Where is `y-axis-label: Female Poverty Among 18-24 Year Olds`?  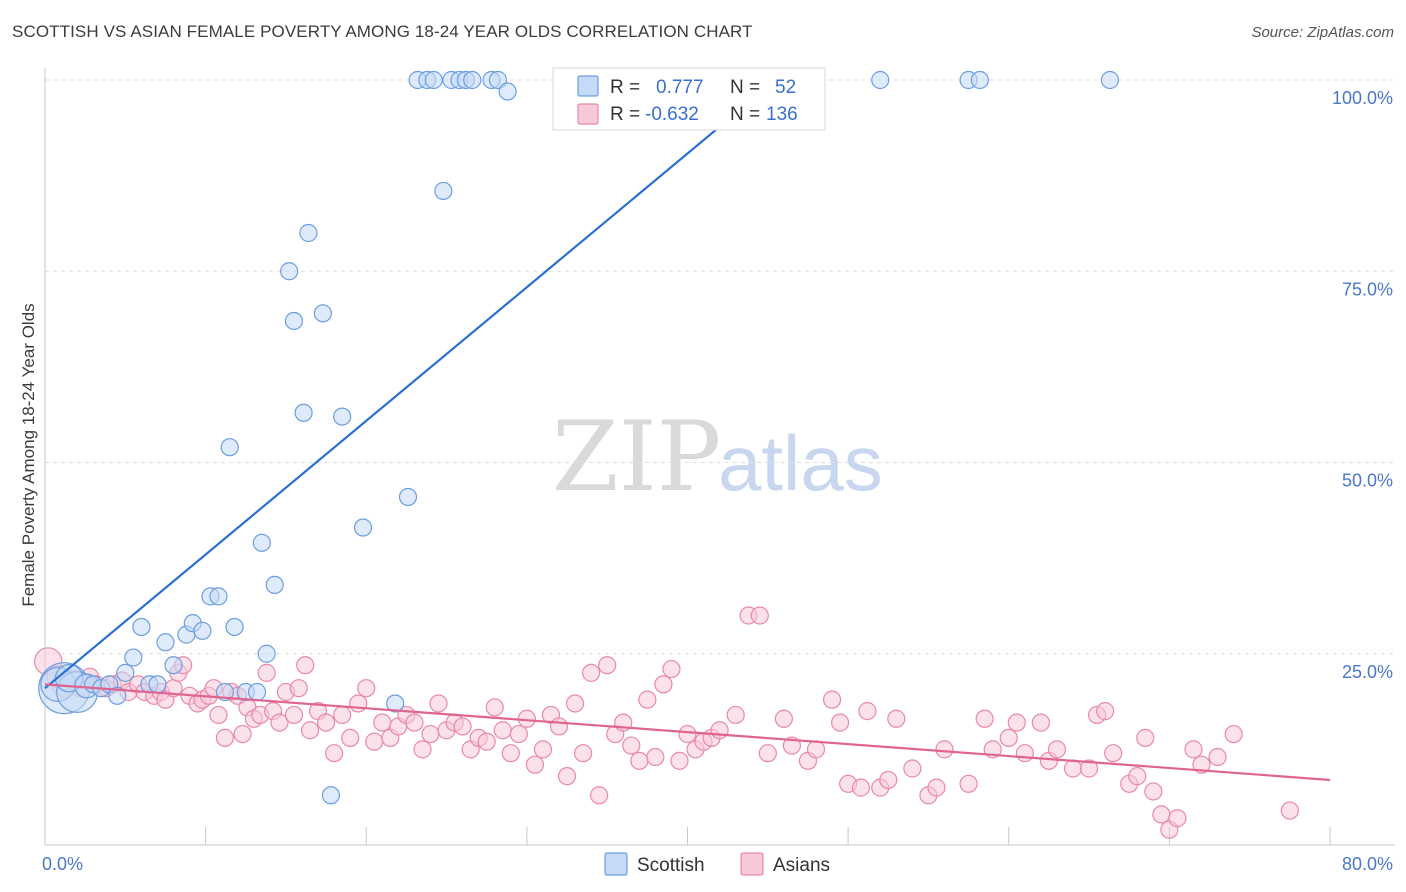
y-axis-label: Female Poverty Among 18-24 Year Olds is located at coordinates (28, 454).